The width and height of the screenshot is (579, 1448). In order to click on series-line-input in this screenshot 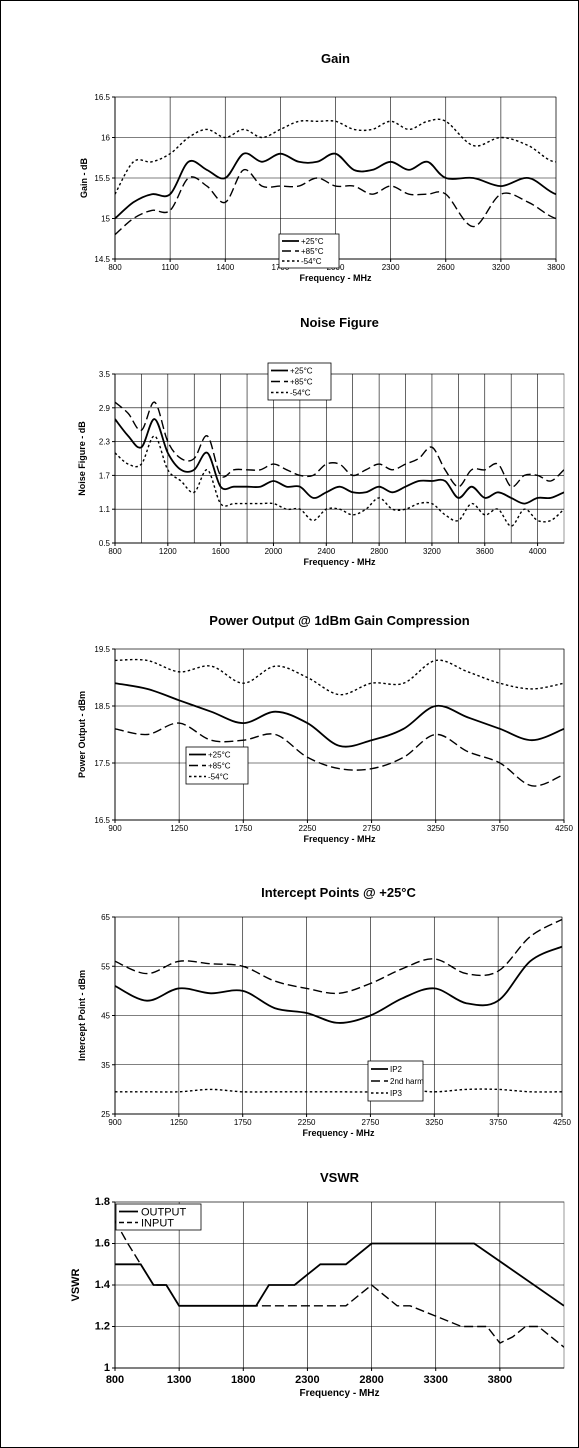, I will do `click(339, 1284)`.